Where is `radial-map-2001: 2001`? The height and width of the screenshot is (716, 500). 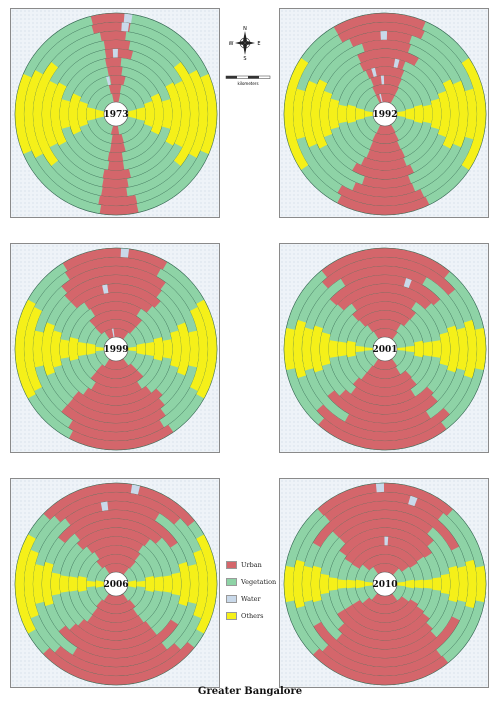 radial-map-2001: 2001 is located at coordinates (385, 349).